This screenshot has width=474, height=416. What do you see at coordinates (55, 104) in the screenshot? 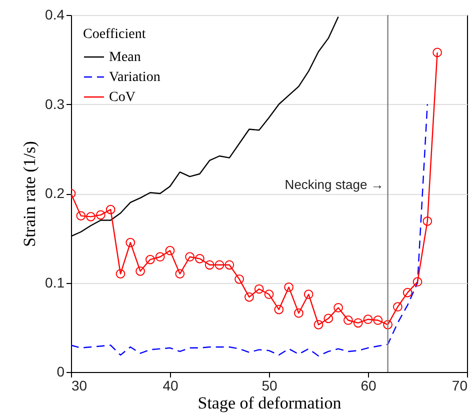
I see `y-tick-label: 0.3` at bounding box center [55, 104].